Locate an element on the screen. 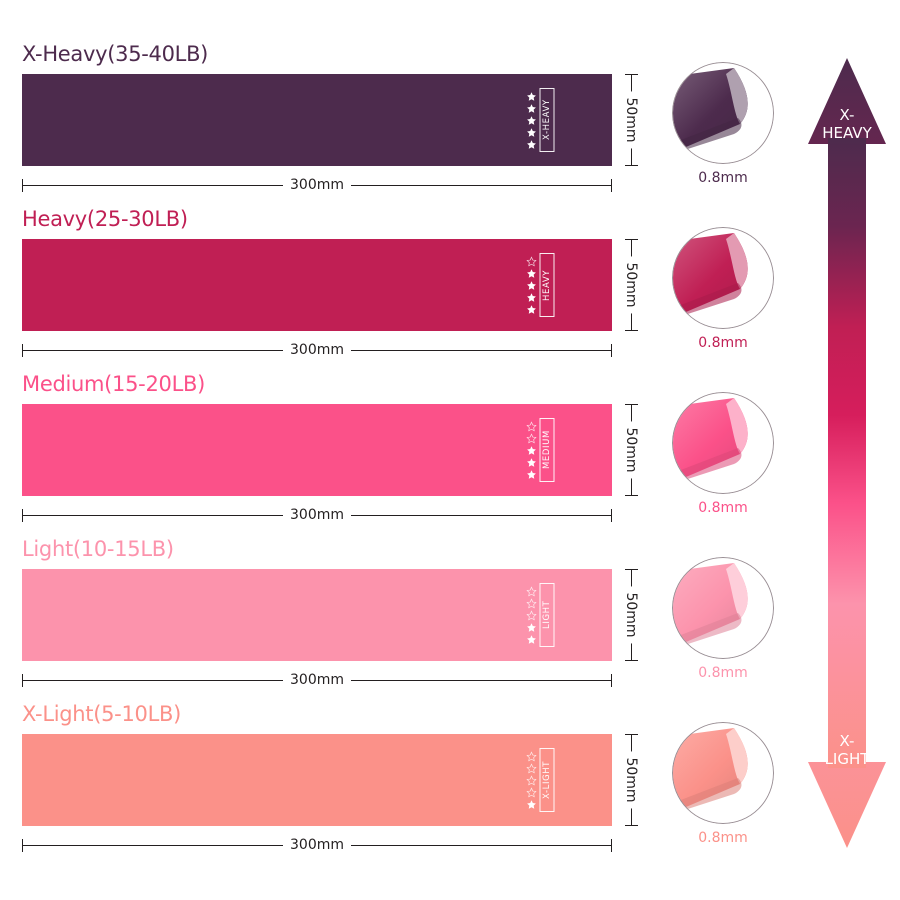  band-printed-mark: X-HEAVY is located at coordinates (540, 120).